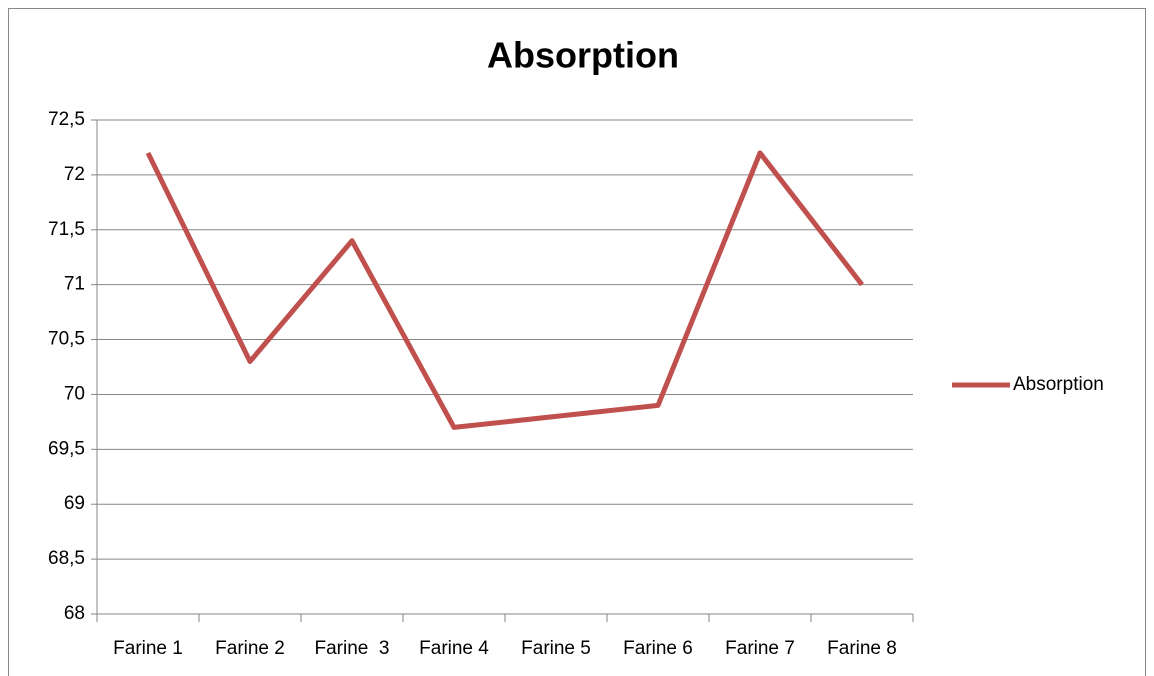 This screenshot has width=1154, height=676. What do you see at coordinates (454, 648) in the screenshot?
I see `x-tick-label: Farine 4` at bounding box center [454, 648].